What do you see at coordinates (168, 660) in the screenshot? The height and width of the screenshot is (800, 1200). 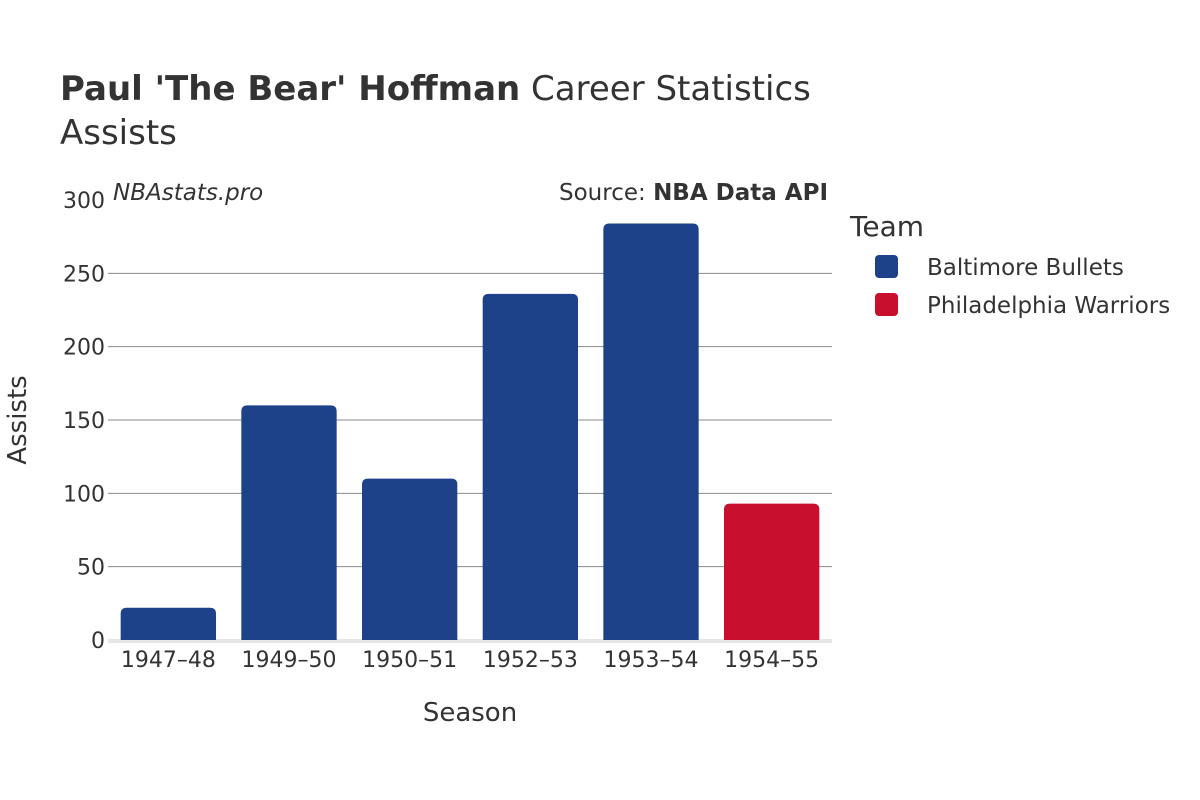 I see `x-tick-label: 1947–48` at bounding box center [168, 660].